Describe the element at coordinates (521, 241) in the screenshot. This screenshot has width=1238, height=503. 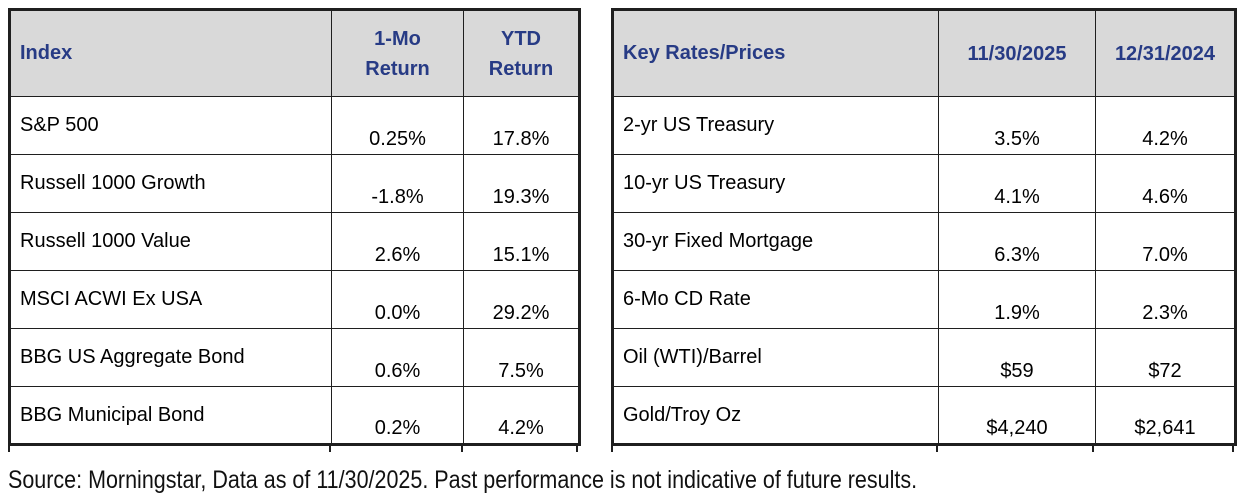
I see `row-value-ytd: 15.1%` at that location.